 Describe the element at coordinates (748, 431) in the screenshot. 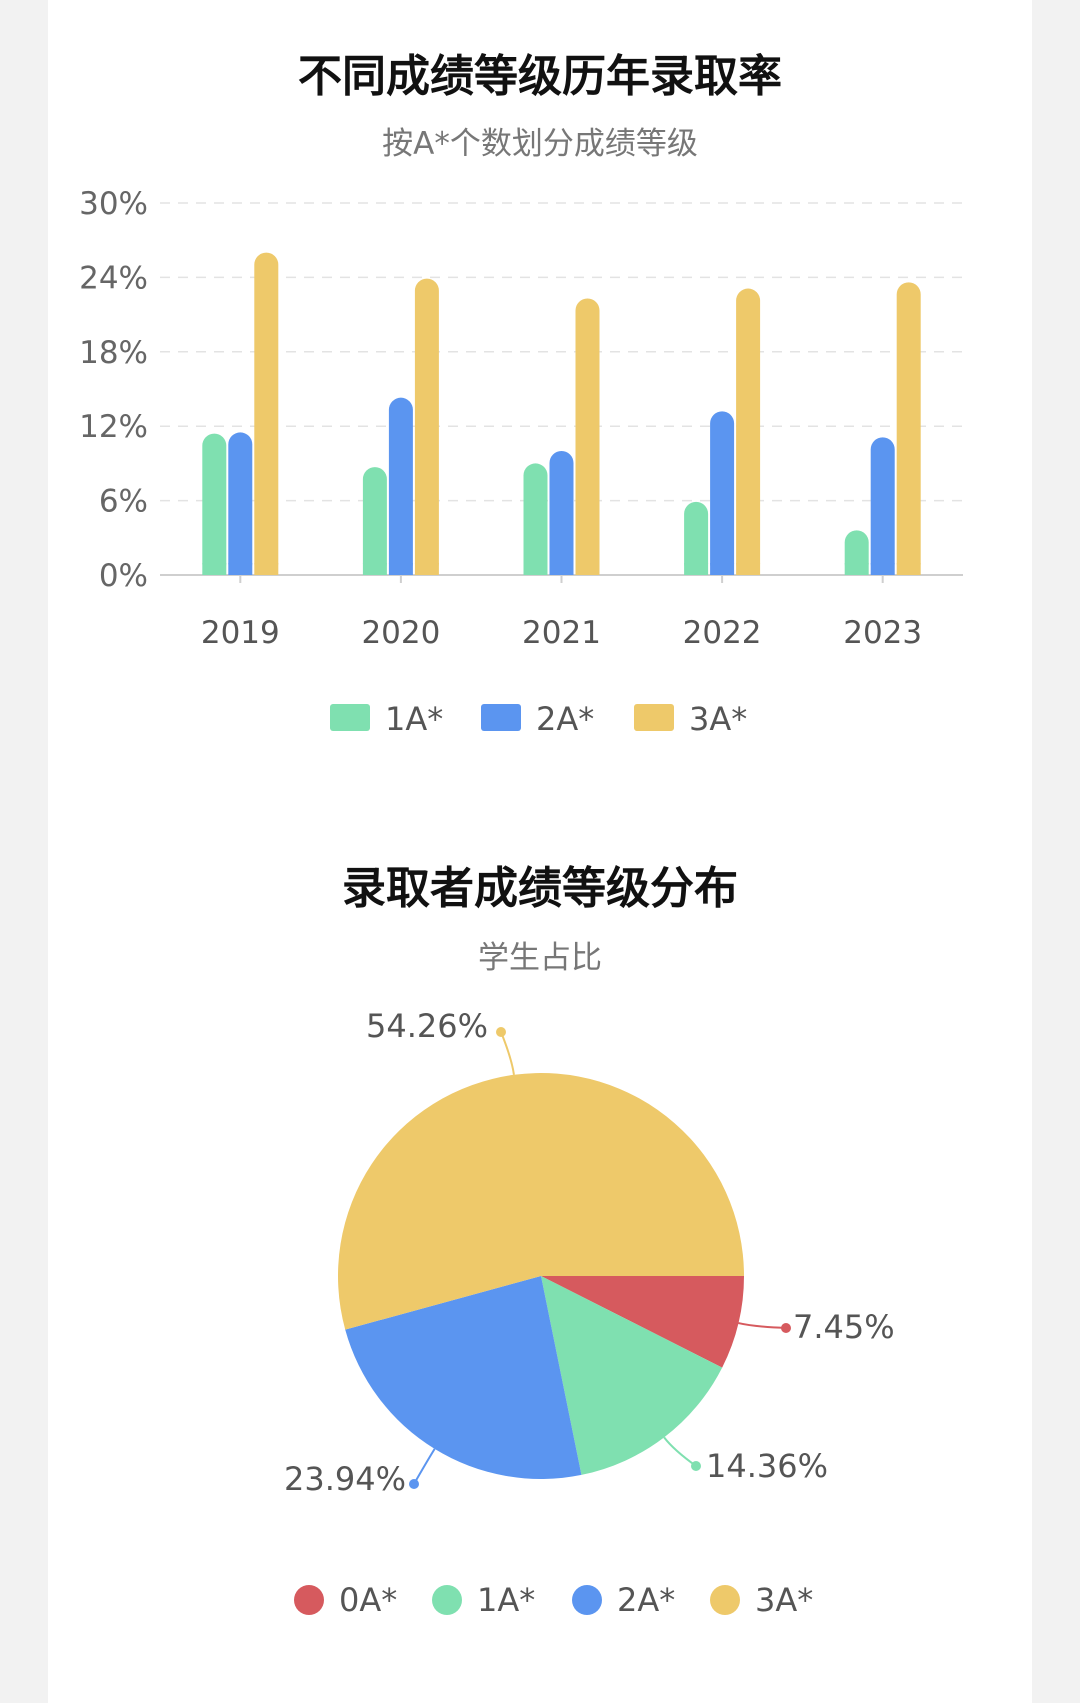

I see `bar-3A*-2022` at that location.